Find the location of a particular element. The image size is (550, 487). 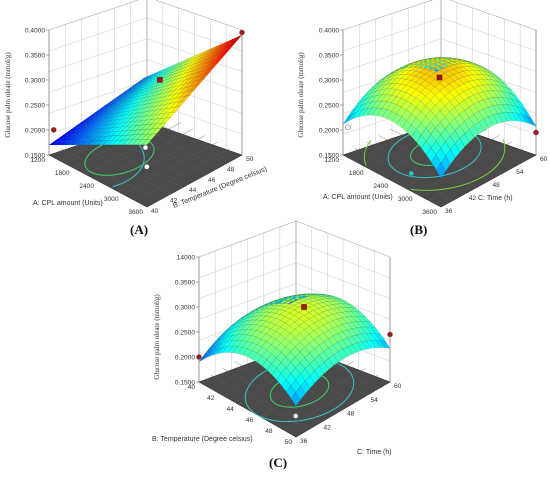

z-axis-label-c: Glucose palm oleate (mmol/g) is located at coordinates (157, 337).